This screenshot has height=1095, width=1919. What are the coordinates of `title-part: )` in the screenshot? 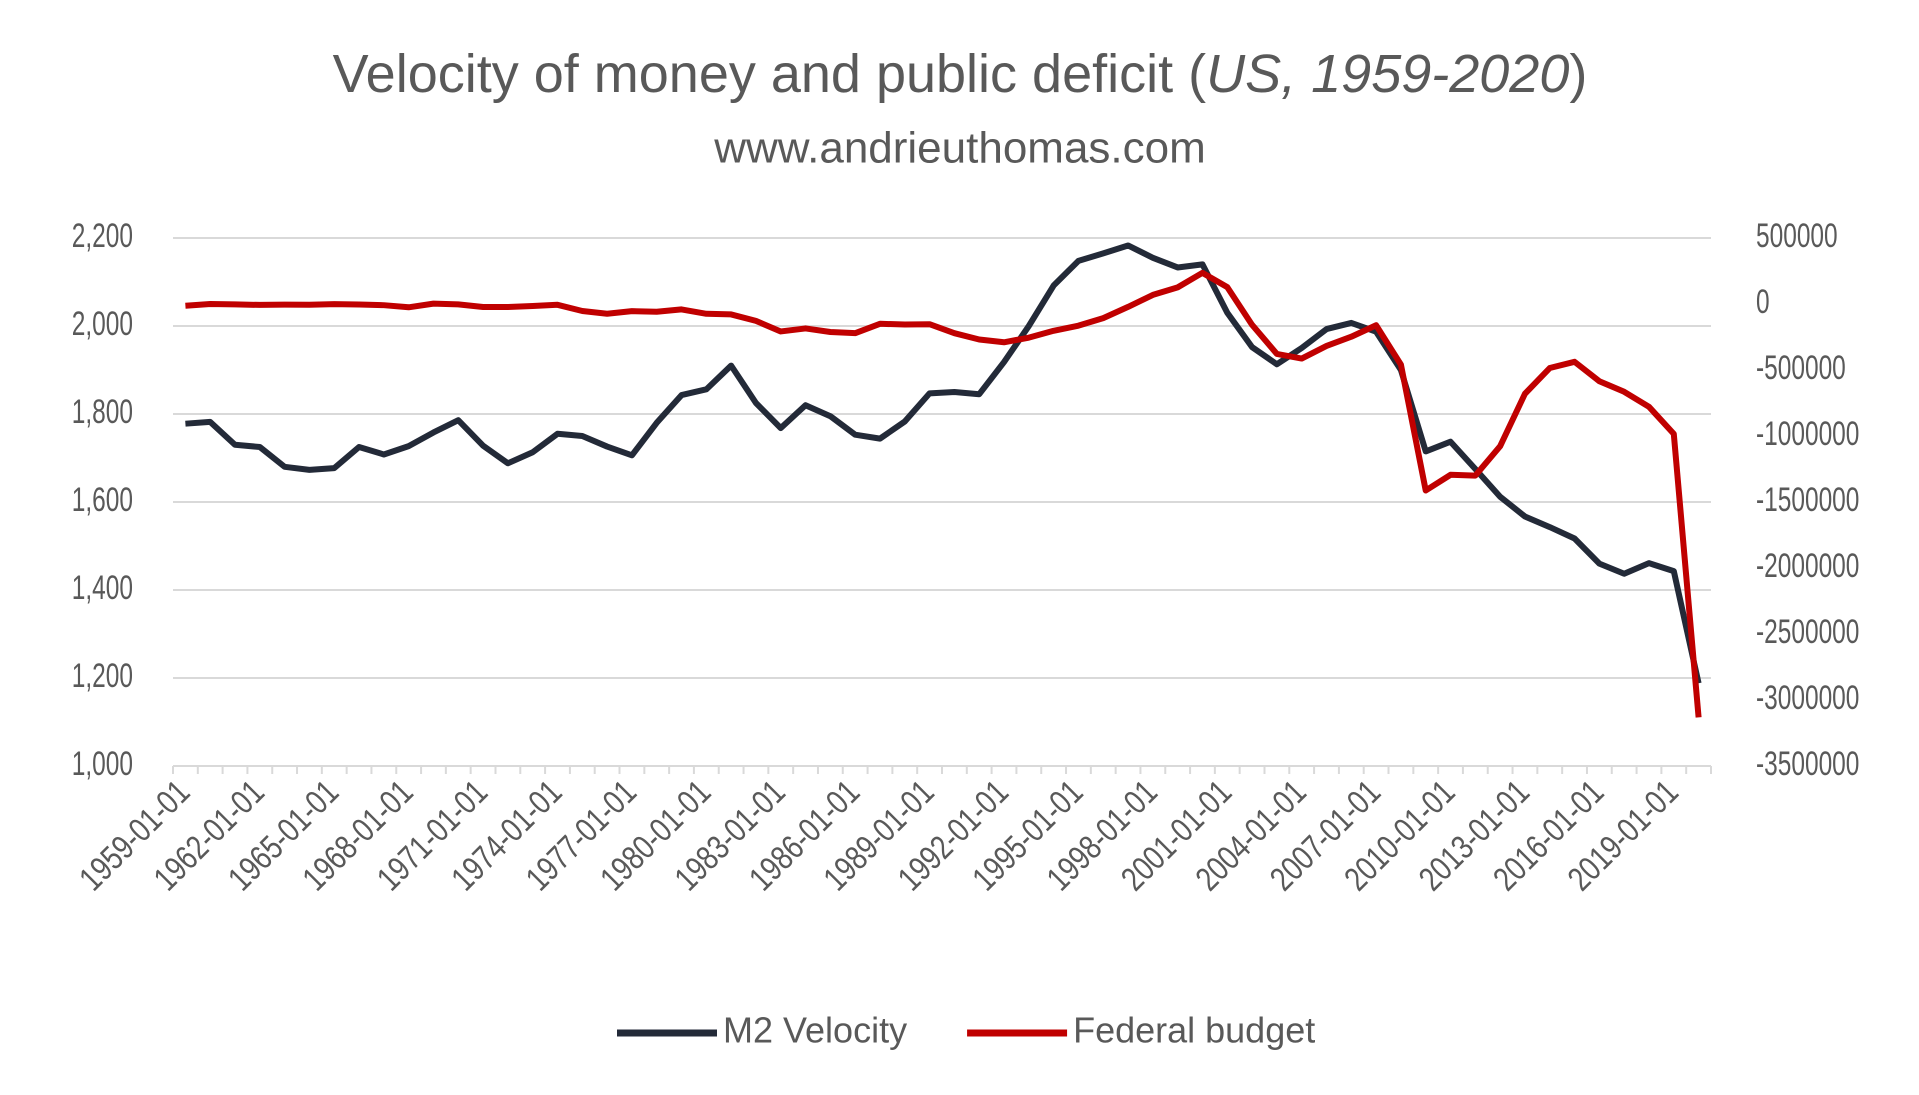 It's located at (1578, 74).